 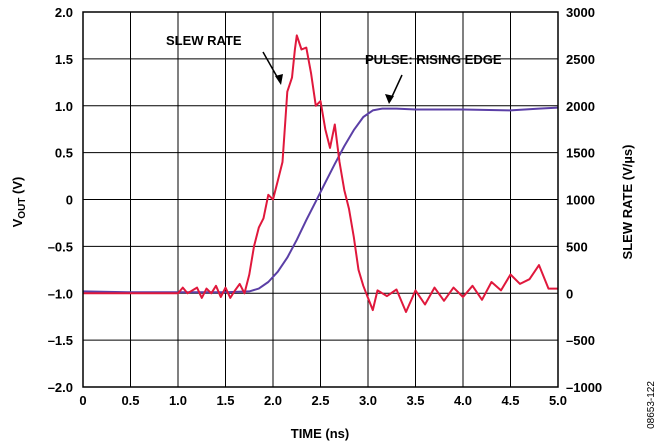 What do you see at coordinates (64, 12) in the screenshot?
I see `y-left-tick-label: 2.0` at bounding box center [64, 12].